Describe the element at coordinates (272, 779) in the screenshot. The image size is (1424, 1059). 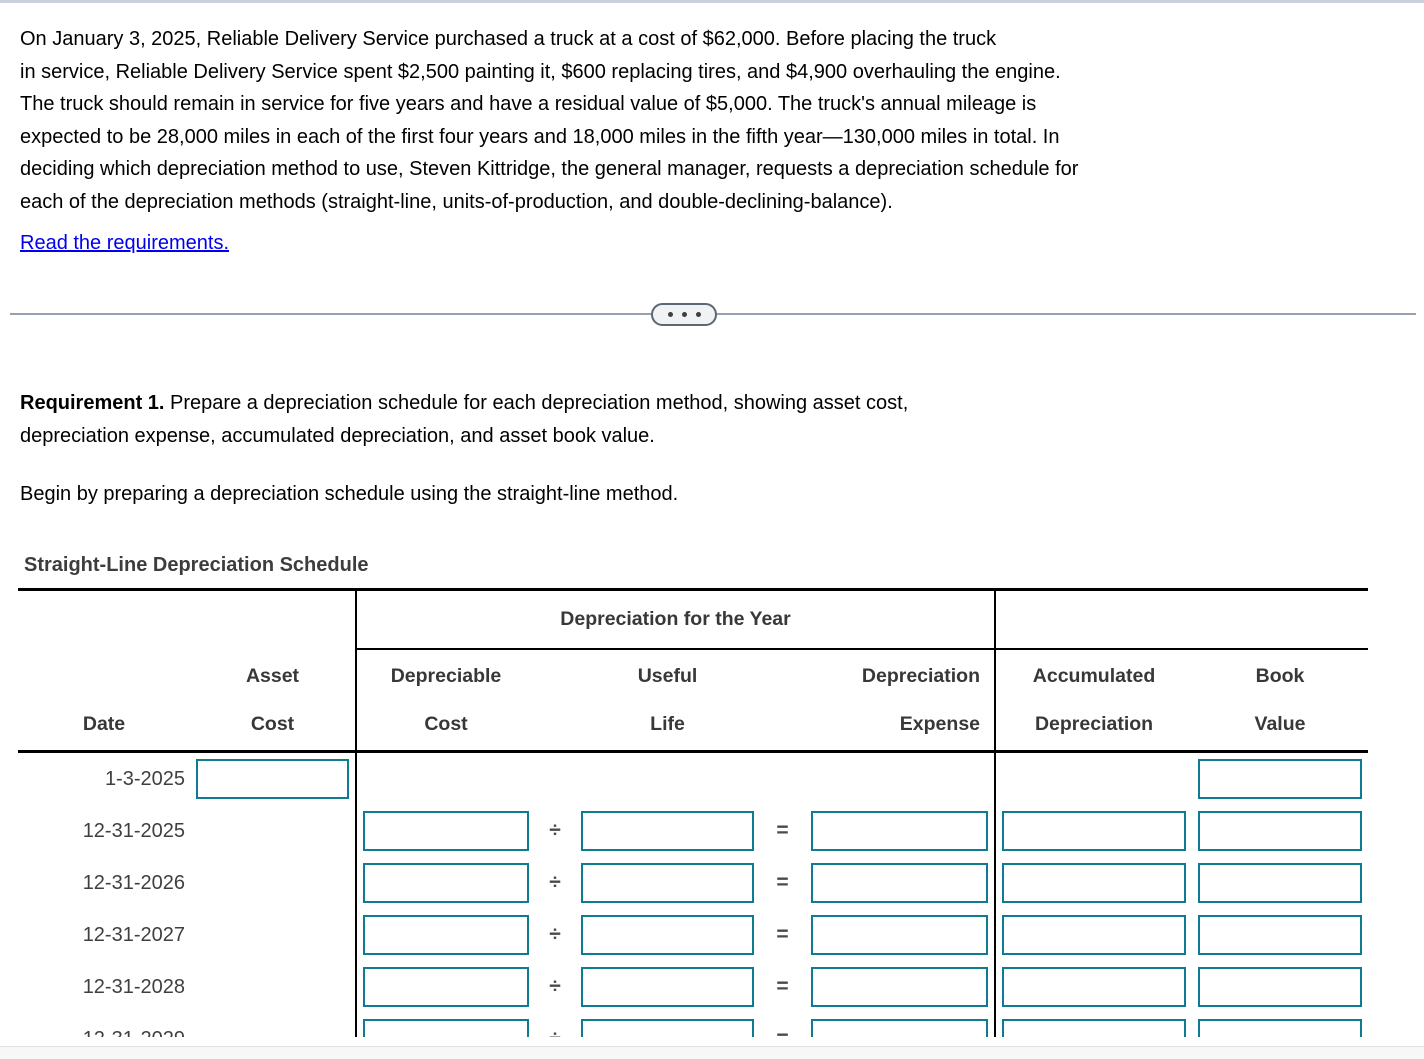
I see `asset-cost-input` at that location.